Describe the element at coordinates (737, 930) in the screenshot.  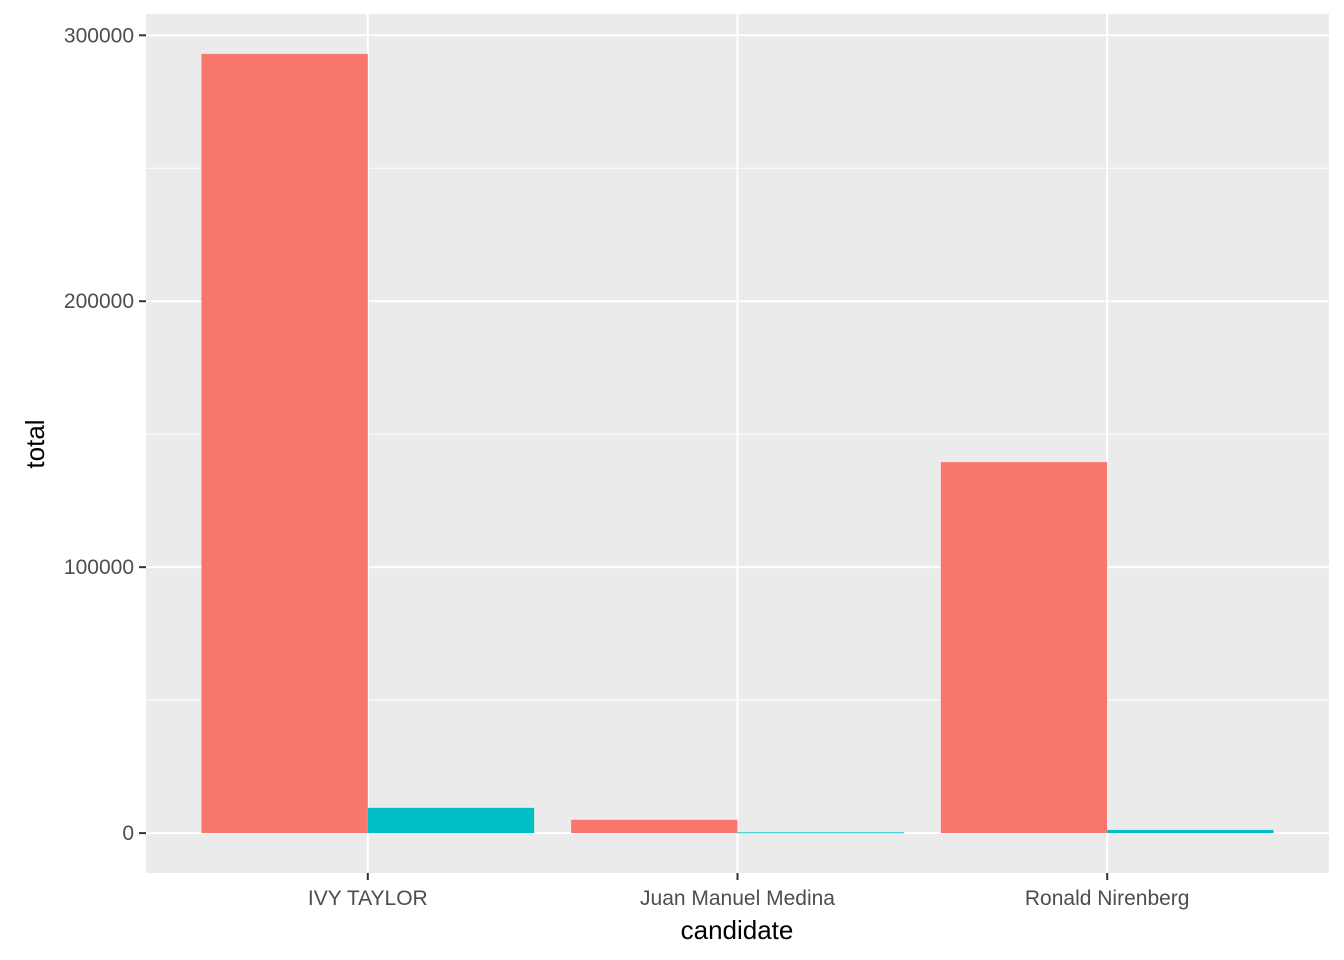
I see `x-axis-title: candidate` at that location.